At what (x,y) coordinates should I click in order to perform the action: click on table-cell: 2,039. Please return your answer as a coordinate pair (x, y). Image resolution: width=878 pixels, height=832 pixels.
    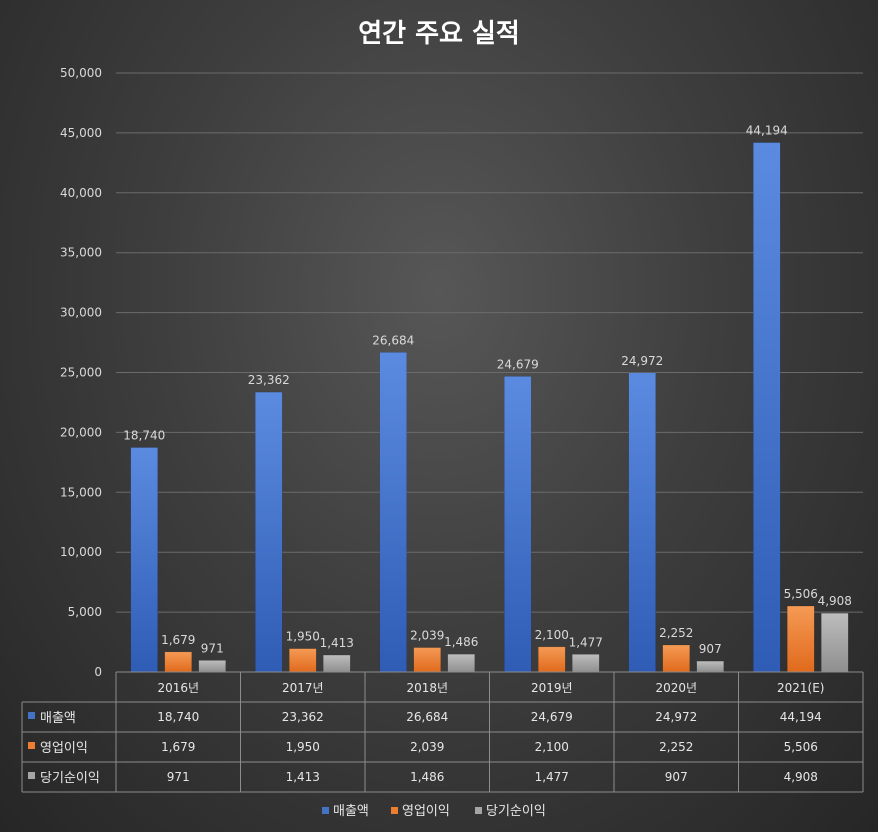
    Looking at the image, I should click on (427, 747).